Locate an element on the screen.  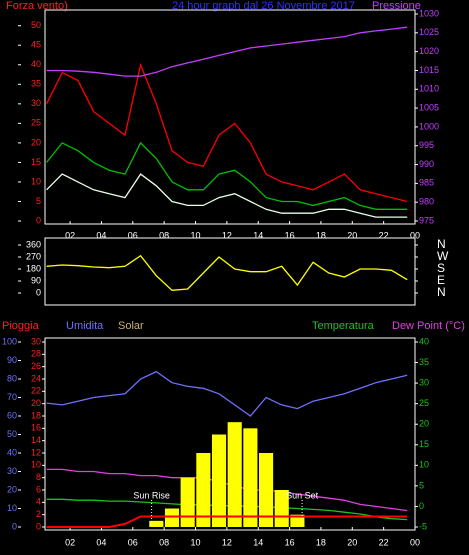
y-tick-label: 50 is located at coordinates (12, 434).